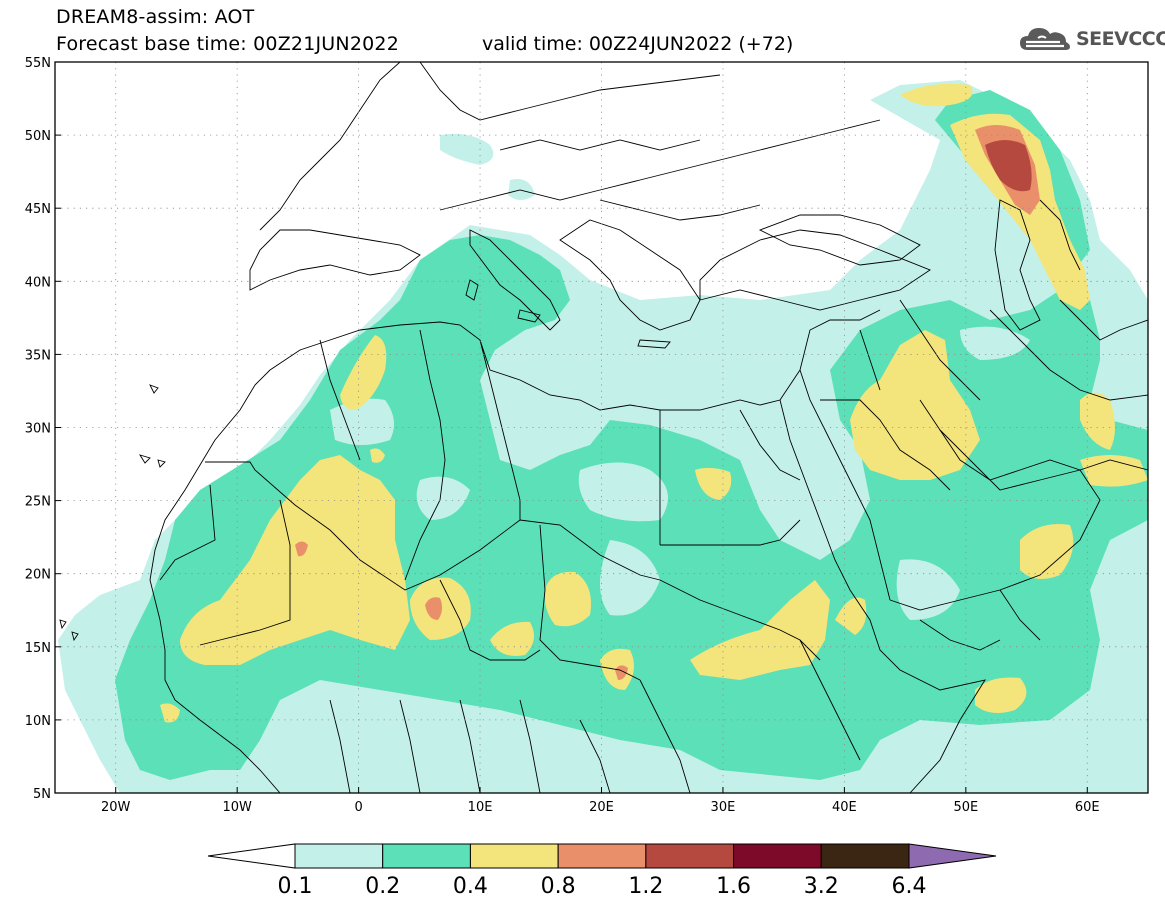 The image size is (1165, 905). I want to click on lat-tick-label: 10N, so click(38, 721).